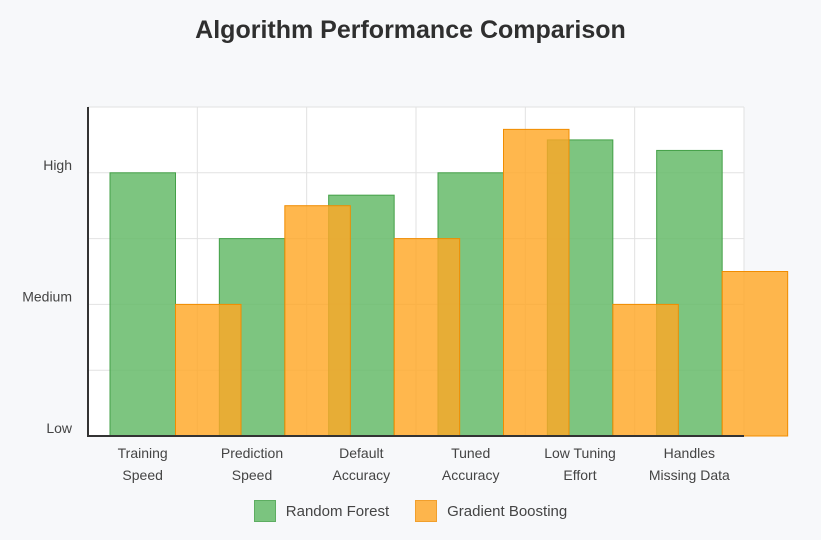 This screenshot has width=821, height=540. I want to click on x-tick-label: Default Accuracy, so click(362, 464).